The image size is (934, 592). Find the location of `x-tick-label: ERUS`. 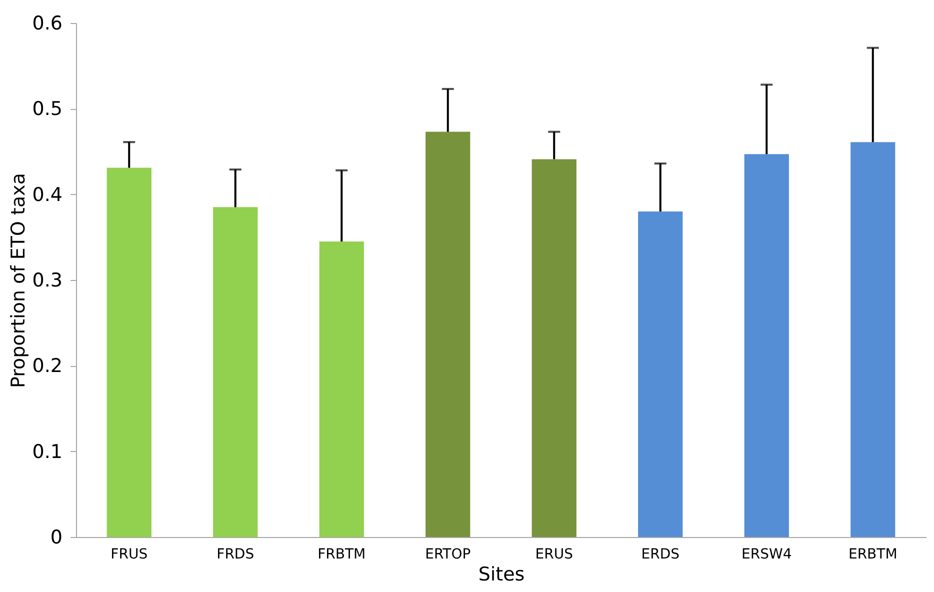

x-tick-label: ERUS is located at coordinates (554, 554).